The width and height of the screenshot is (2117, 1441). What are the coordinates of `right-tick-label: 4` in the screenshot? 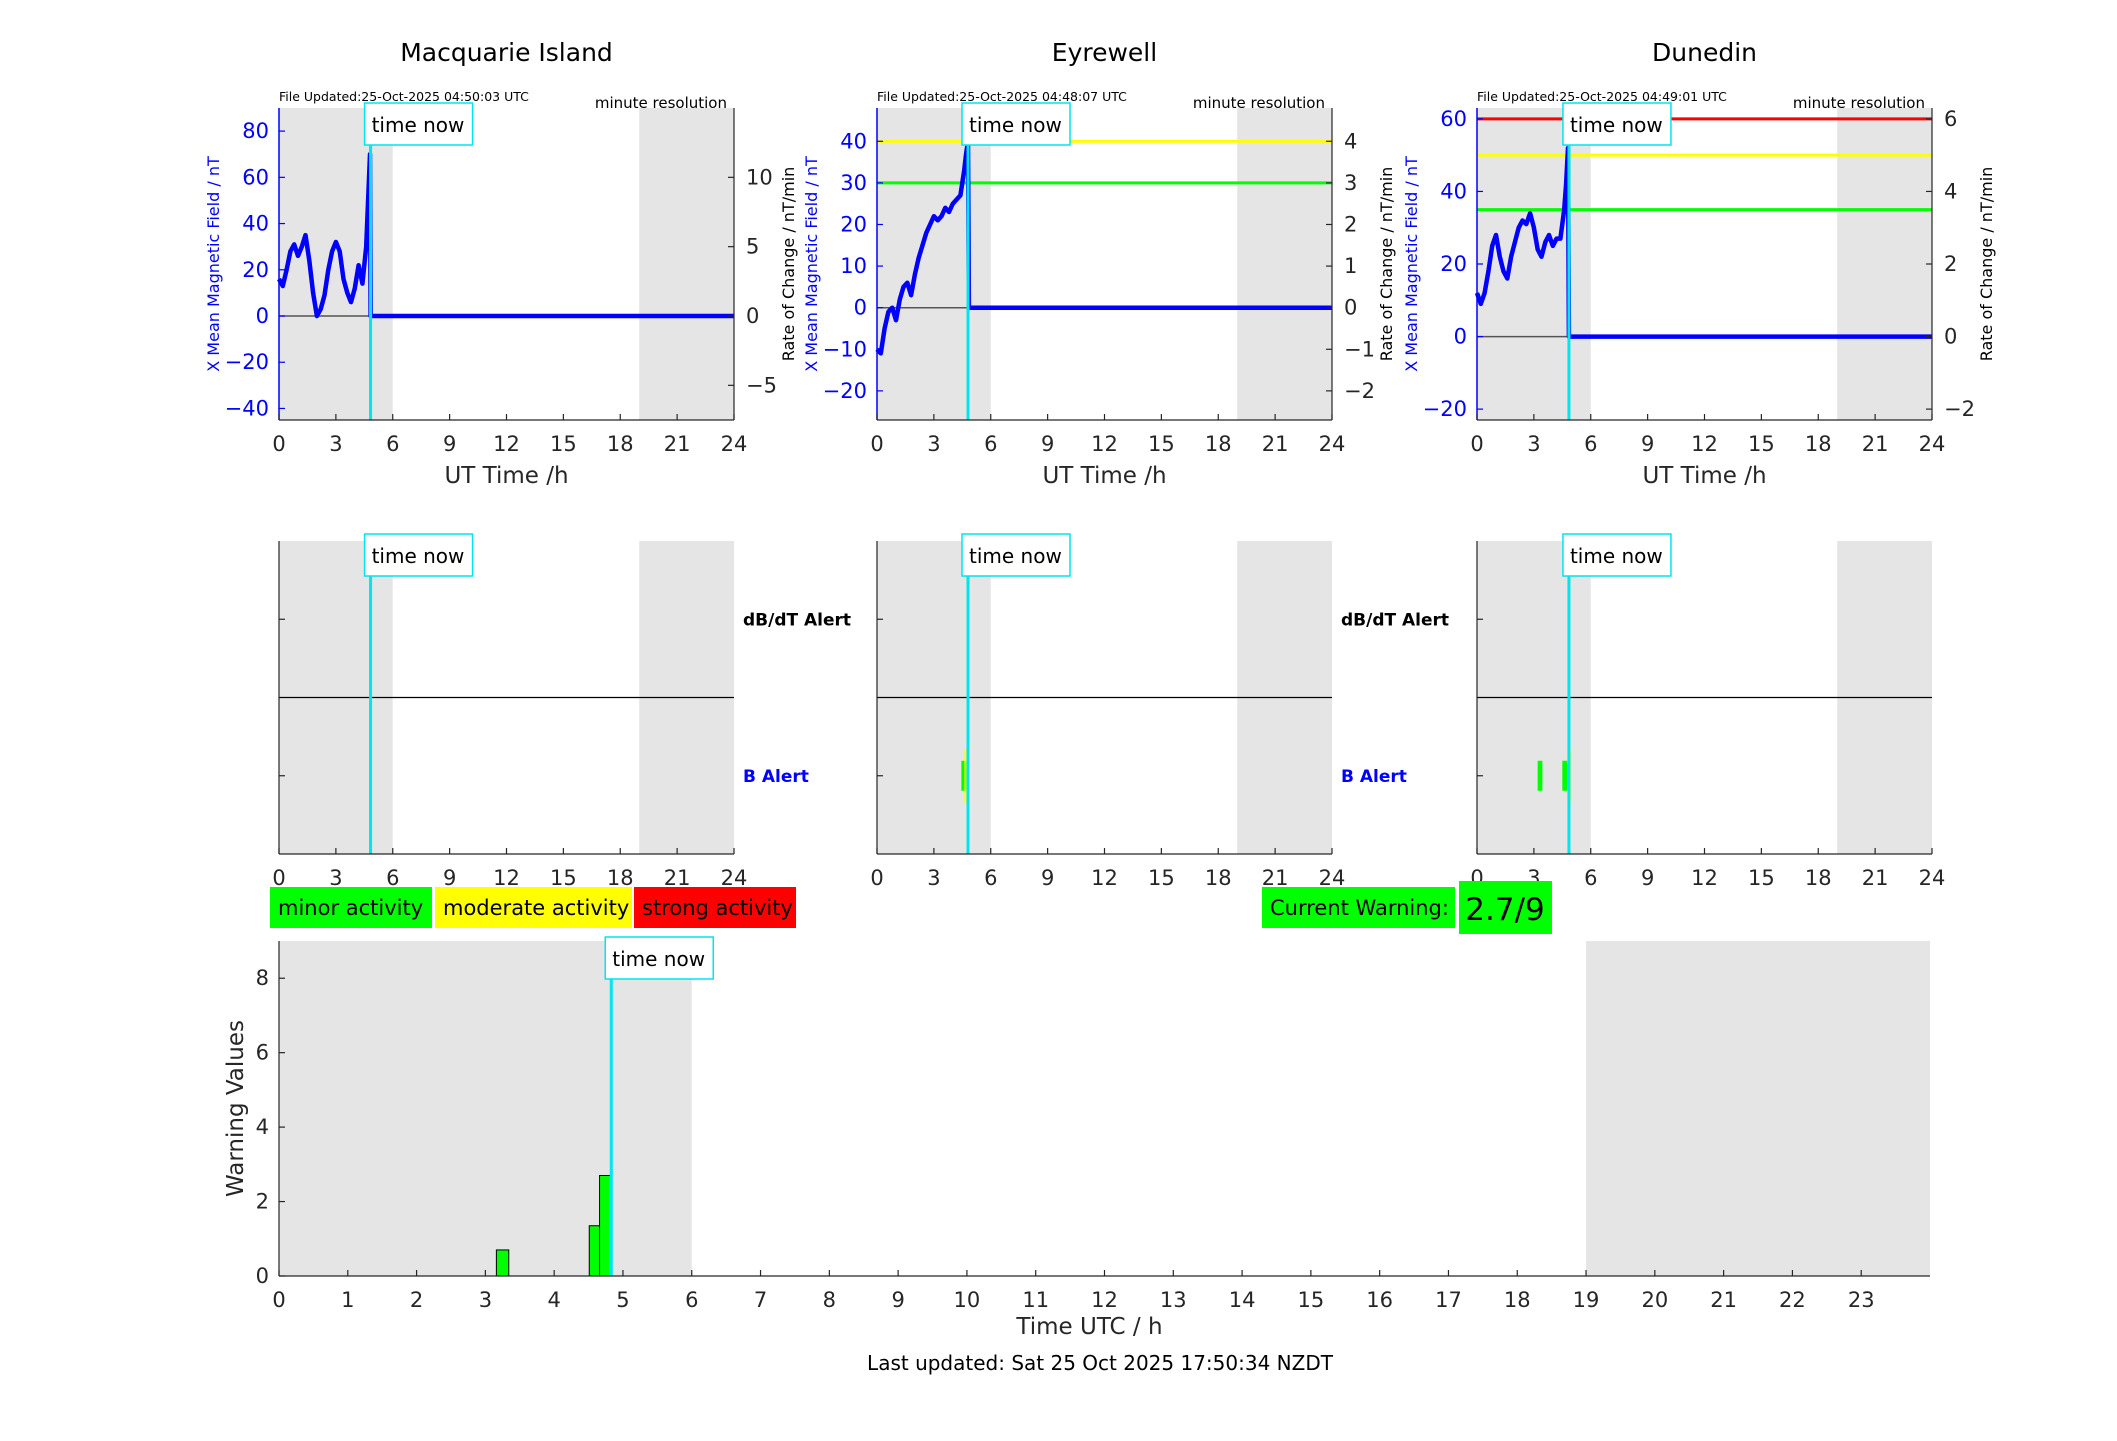 It's located at (1950, 191).